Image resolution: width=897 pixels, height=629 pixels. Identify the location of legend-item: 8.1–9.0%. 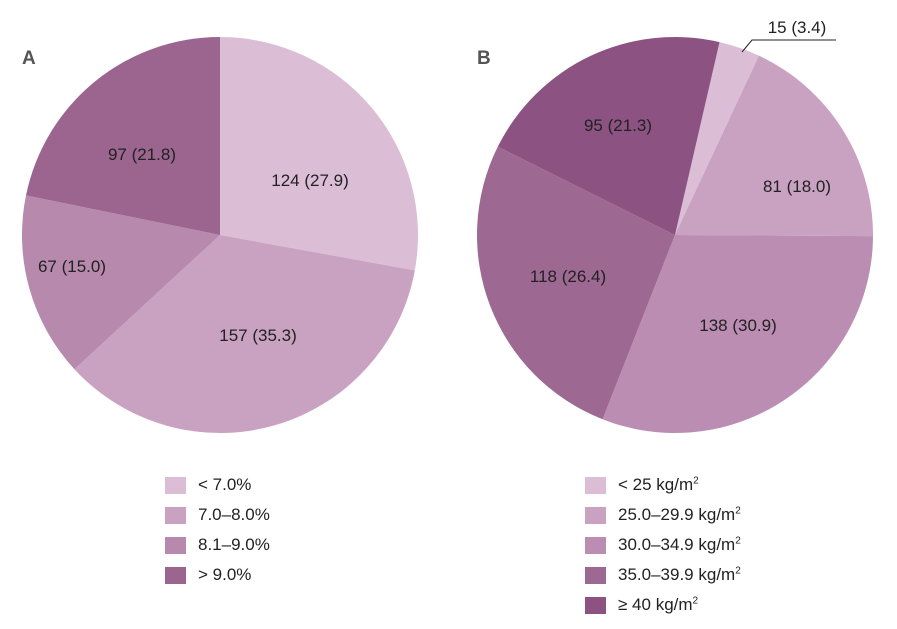
(217, 545).